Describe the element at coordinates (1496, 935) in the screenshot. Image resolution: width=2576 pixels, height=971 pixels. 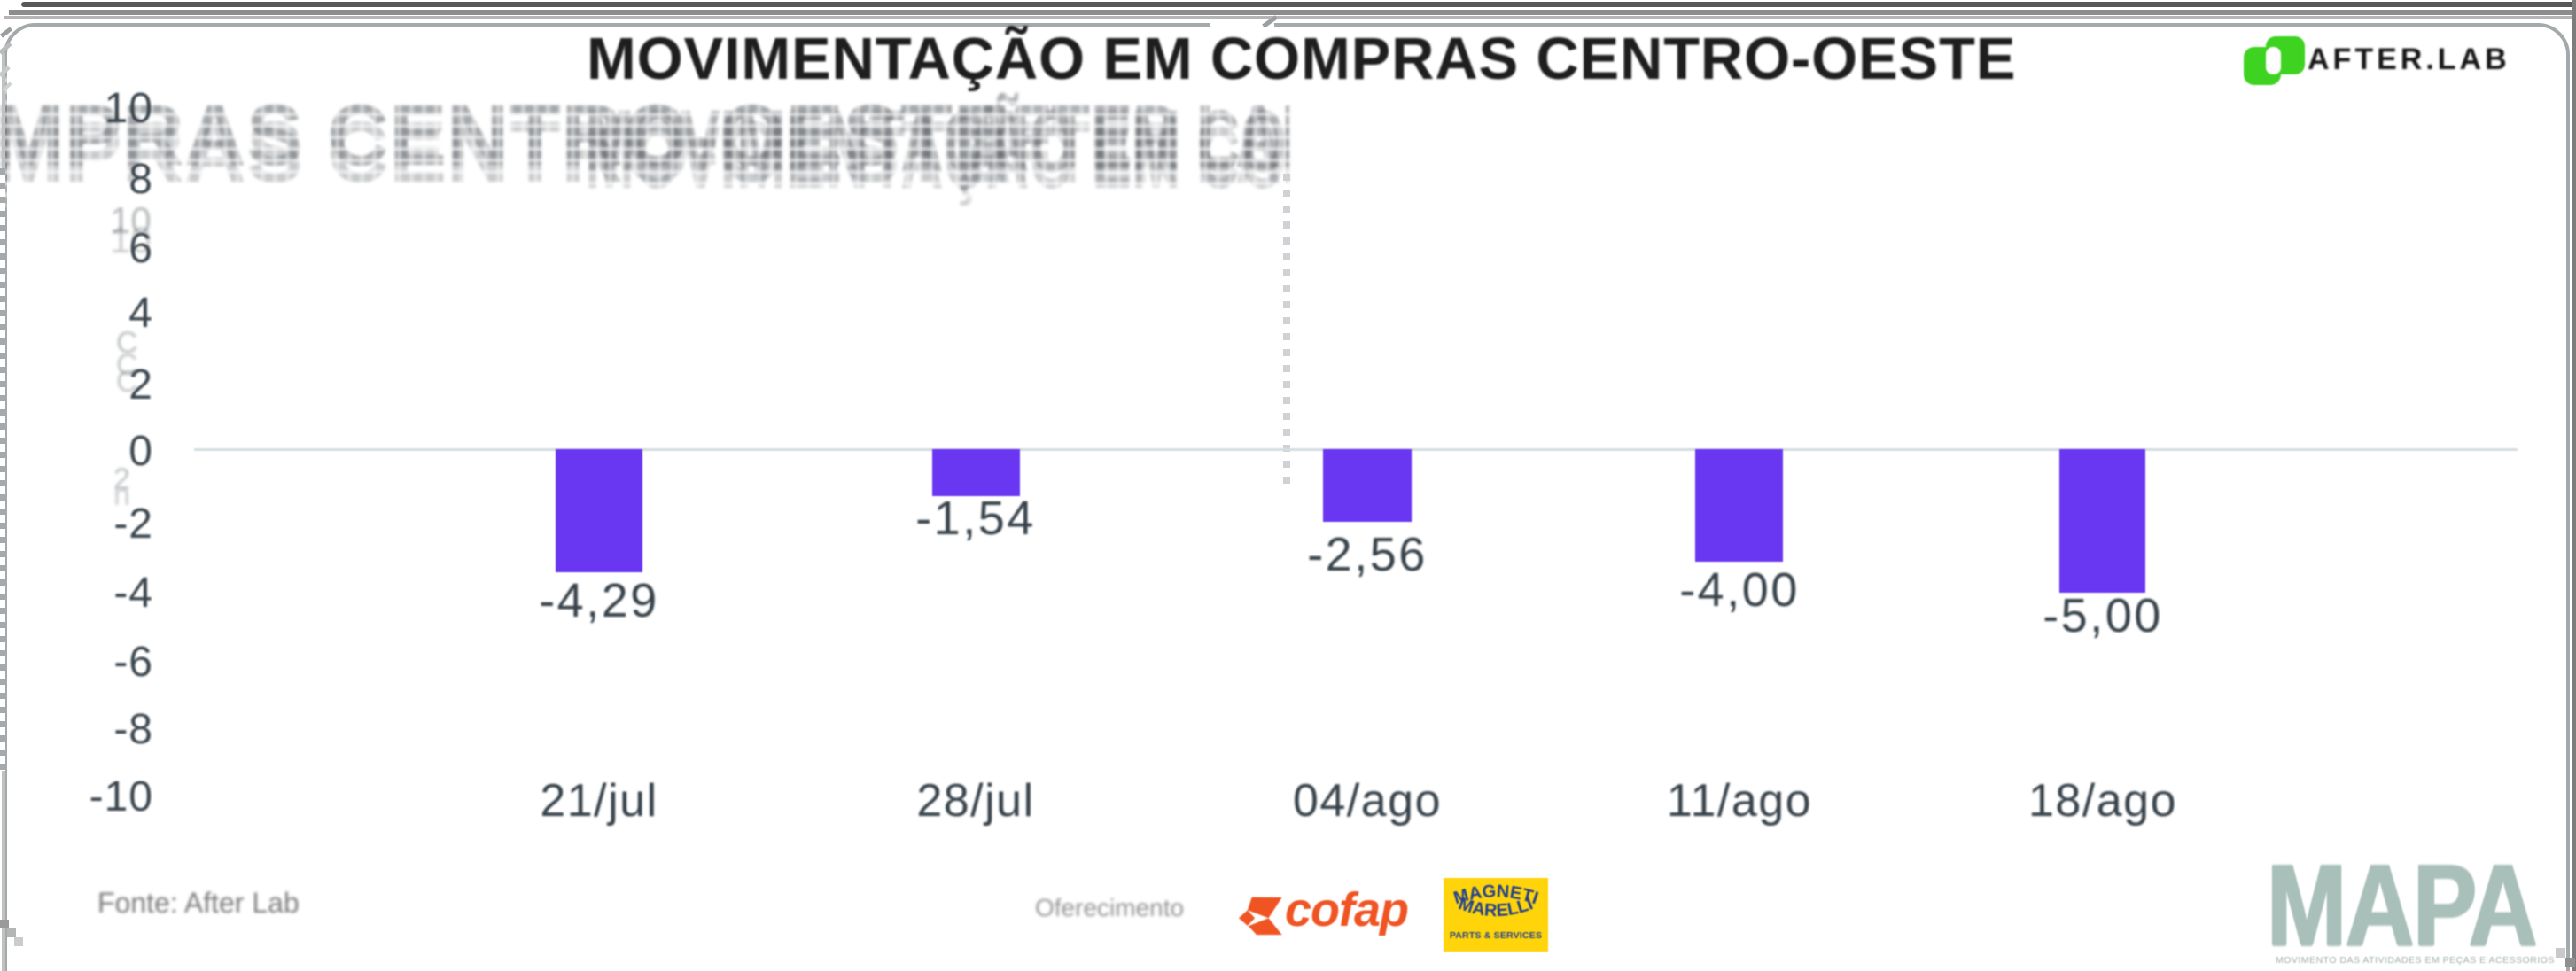
I see `svg-text: PARTS & SERVICES` at that location.